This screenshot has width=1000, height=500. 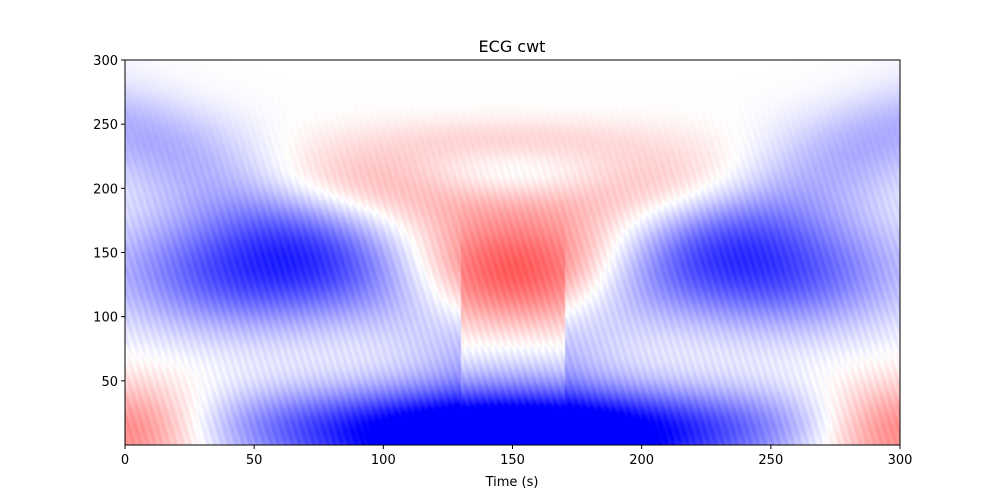 I want to click on x-tick-label: 200, so click(x=641, y=460).